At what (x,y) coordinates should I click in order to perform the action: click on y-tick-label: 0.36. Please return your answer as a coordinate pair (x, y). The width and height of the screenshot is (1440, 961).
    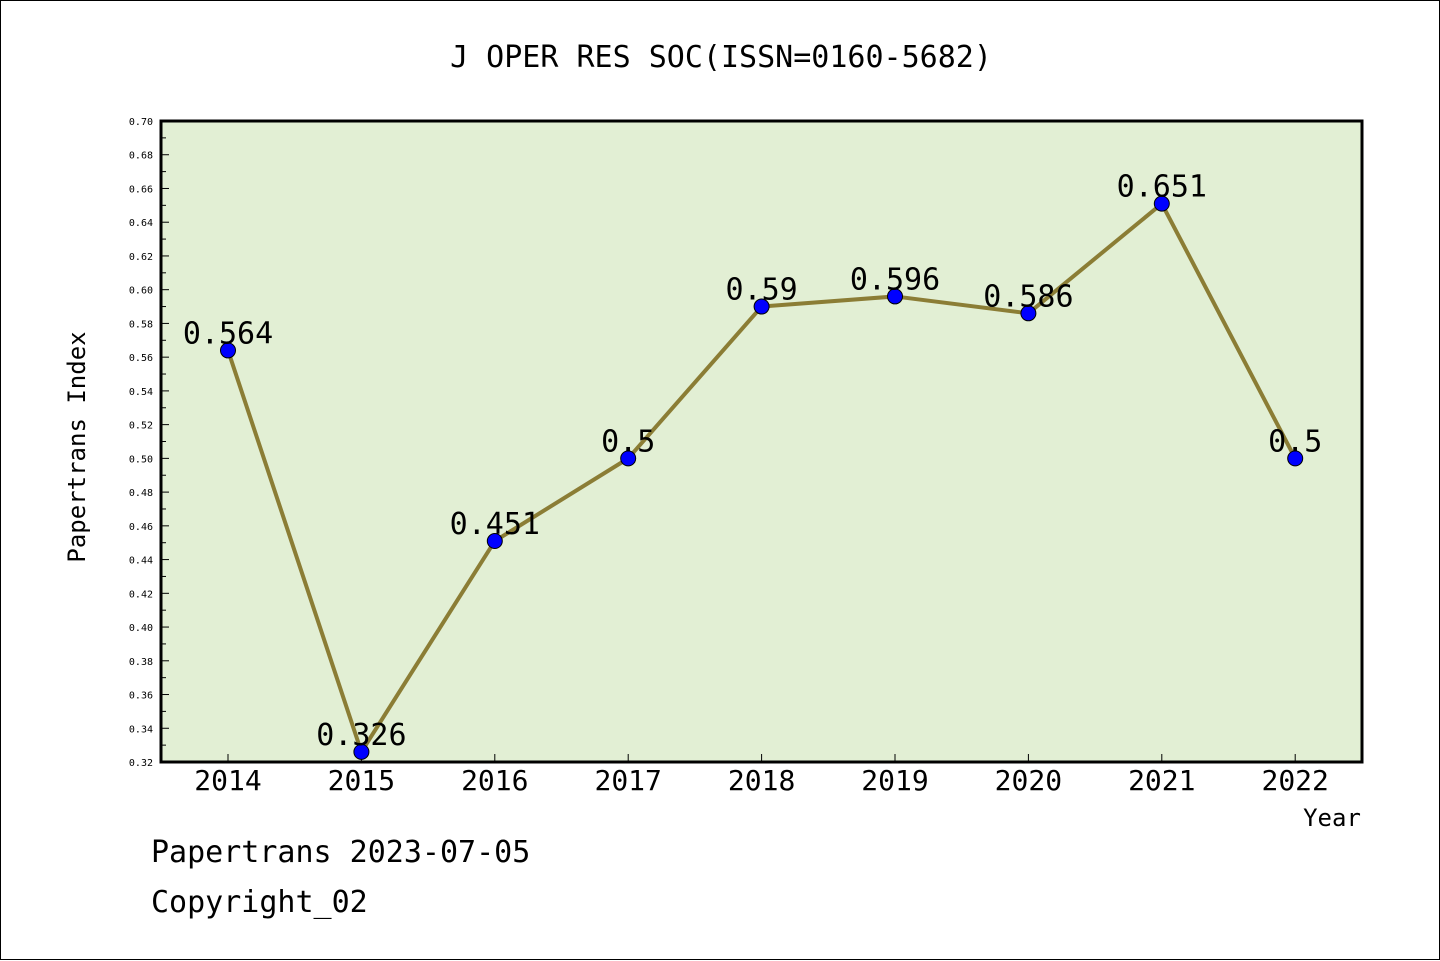
    Looking at the image, I should click on (141, 696).